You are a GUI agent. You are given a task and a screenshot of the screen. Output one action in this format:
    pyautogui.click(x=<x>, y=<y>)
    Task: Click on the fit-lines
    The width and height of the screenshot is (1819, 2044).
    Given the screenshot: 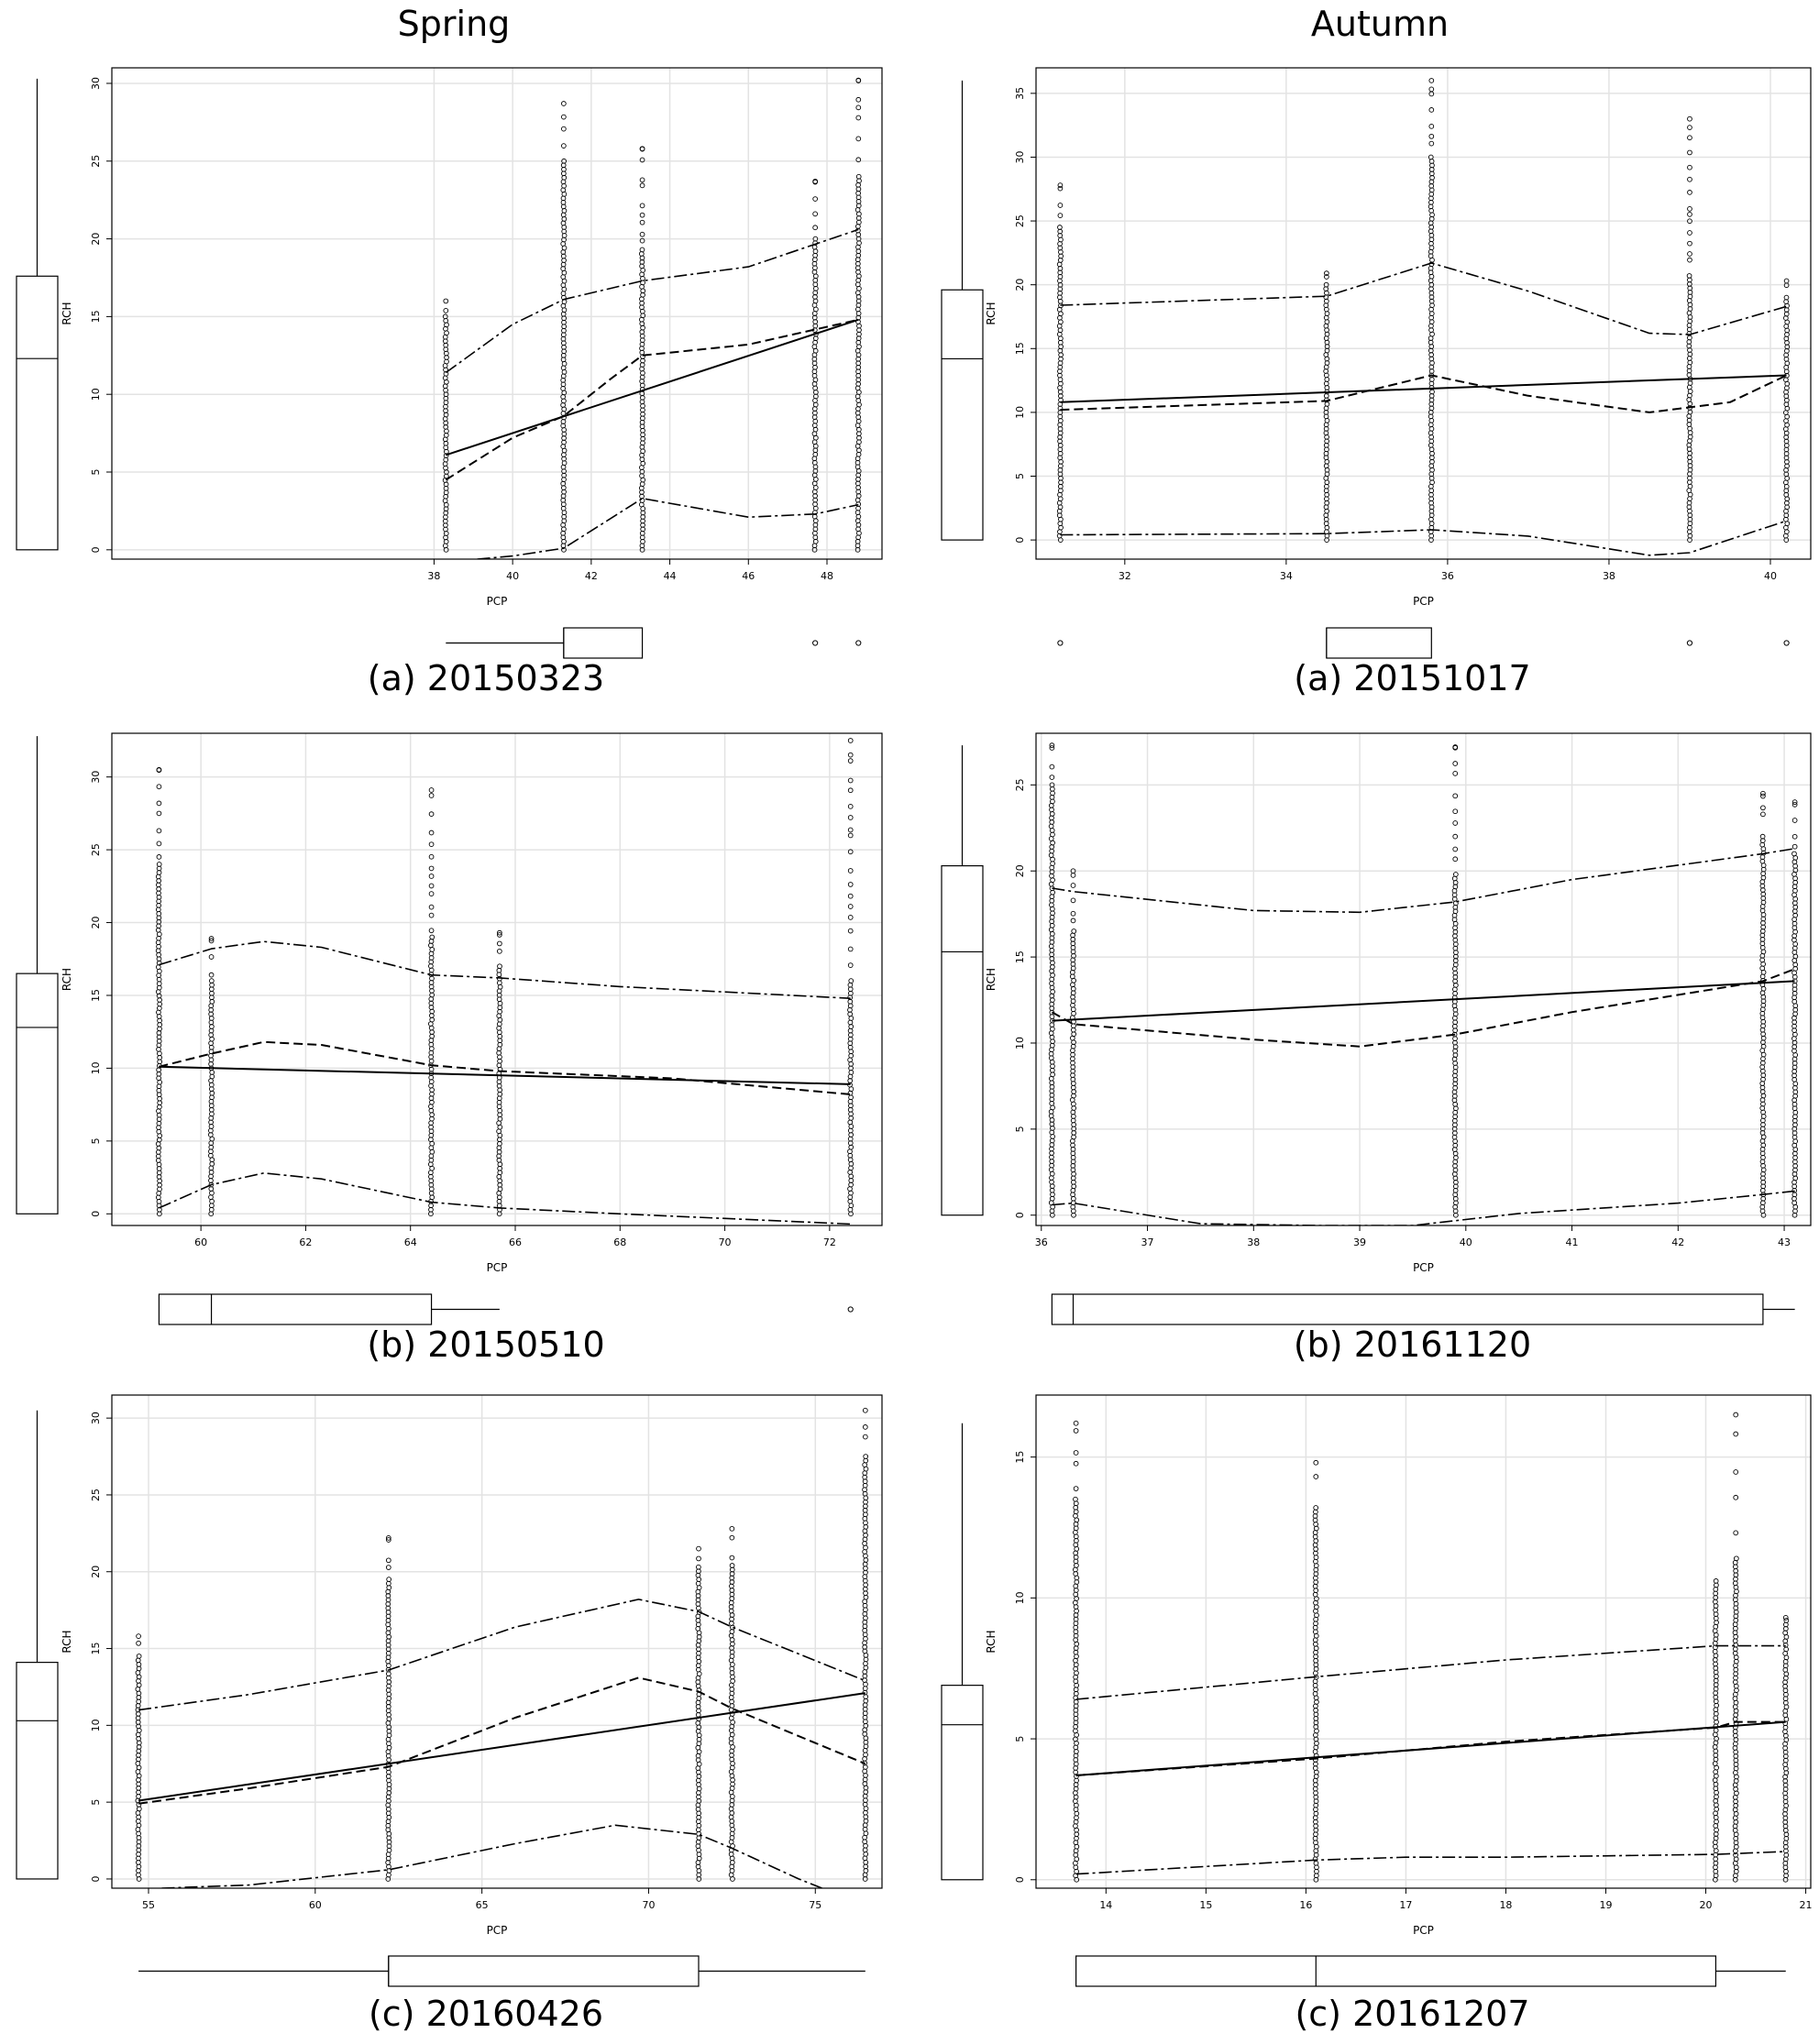 What is the action you would take?
    pyautogui.click(x=1424, y=409)
    